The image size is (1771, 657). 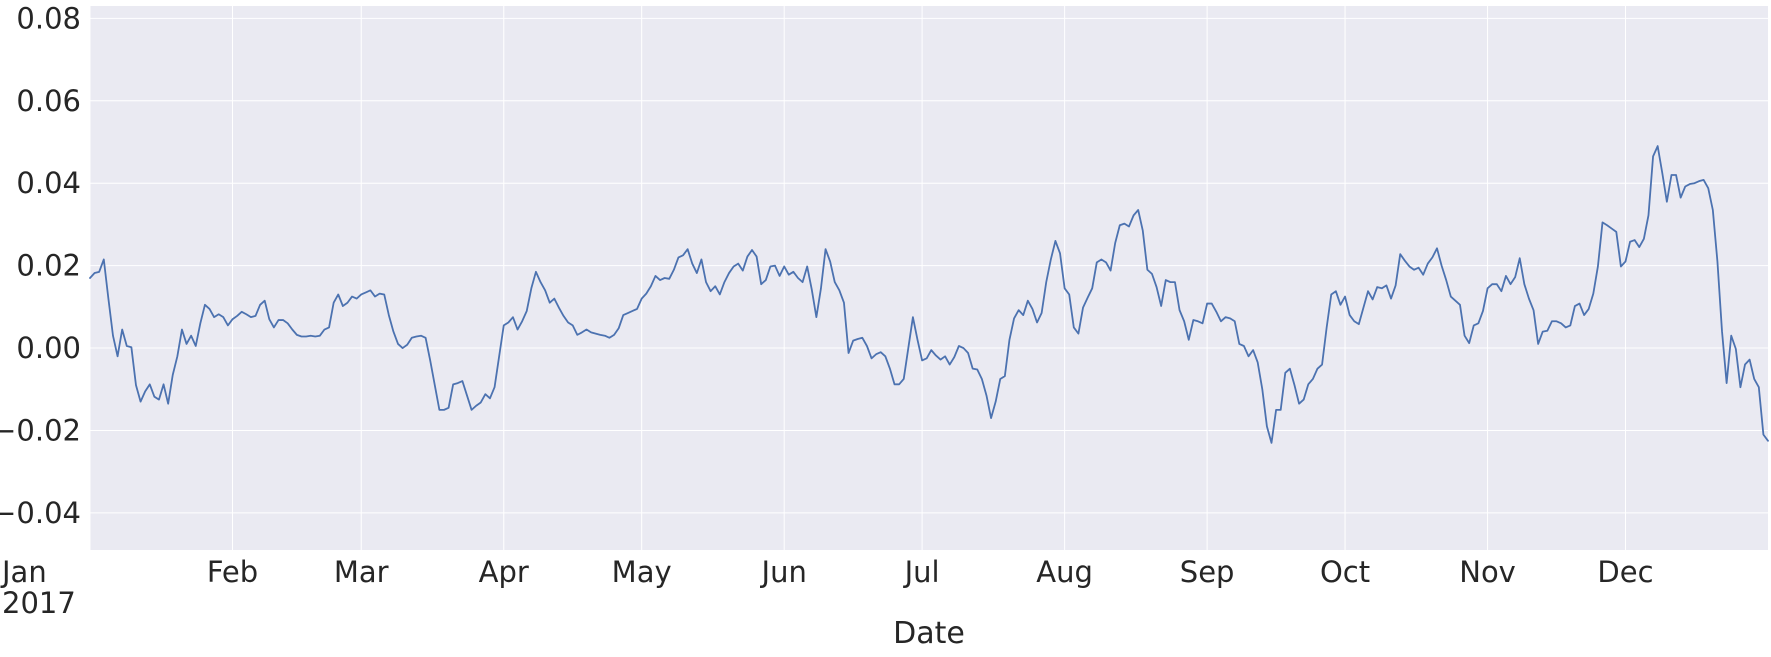 What do you see at coordinates (1625, 572) in the screenshot?
I see `x-tick-label: Dec` at bounding box center [1625, 572].